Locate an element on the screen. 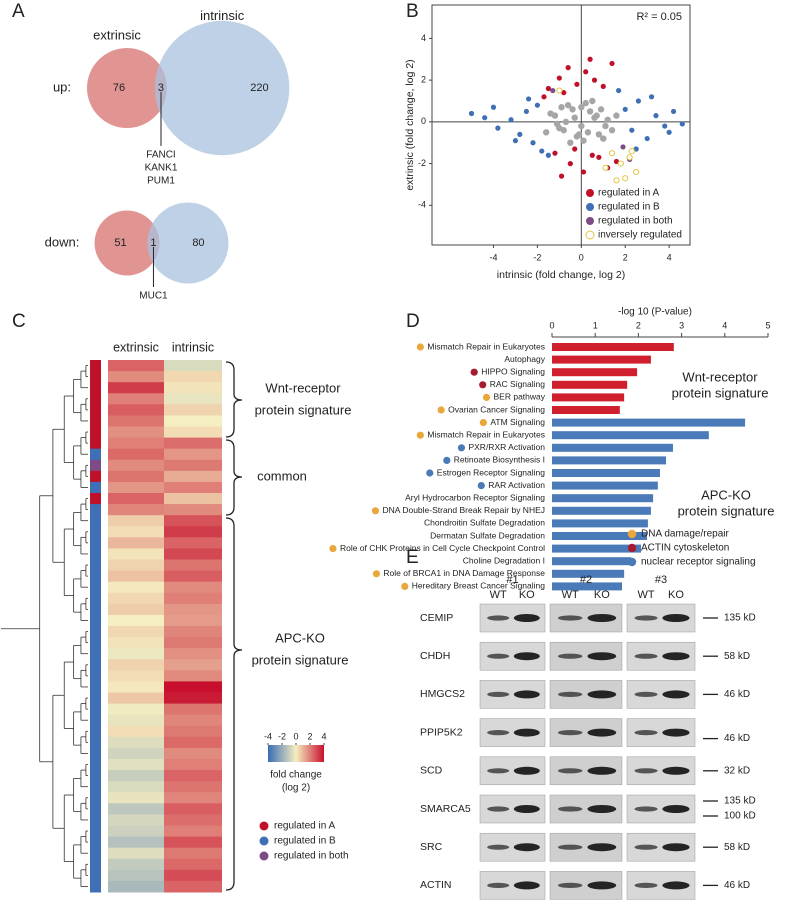 This screenshot has width=798, height=900. x-tick-label: -2 is located at coordinates (537, 257).